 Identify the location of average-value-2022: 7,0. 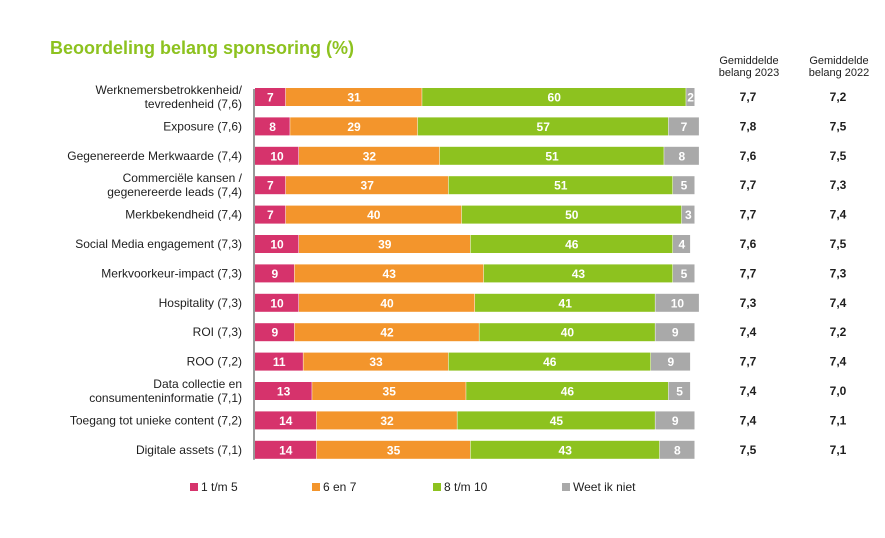
(838, 391).